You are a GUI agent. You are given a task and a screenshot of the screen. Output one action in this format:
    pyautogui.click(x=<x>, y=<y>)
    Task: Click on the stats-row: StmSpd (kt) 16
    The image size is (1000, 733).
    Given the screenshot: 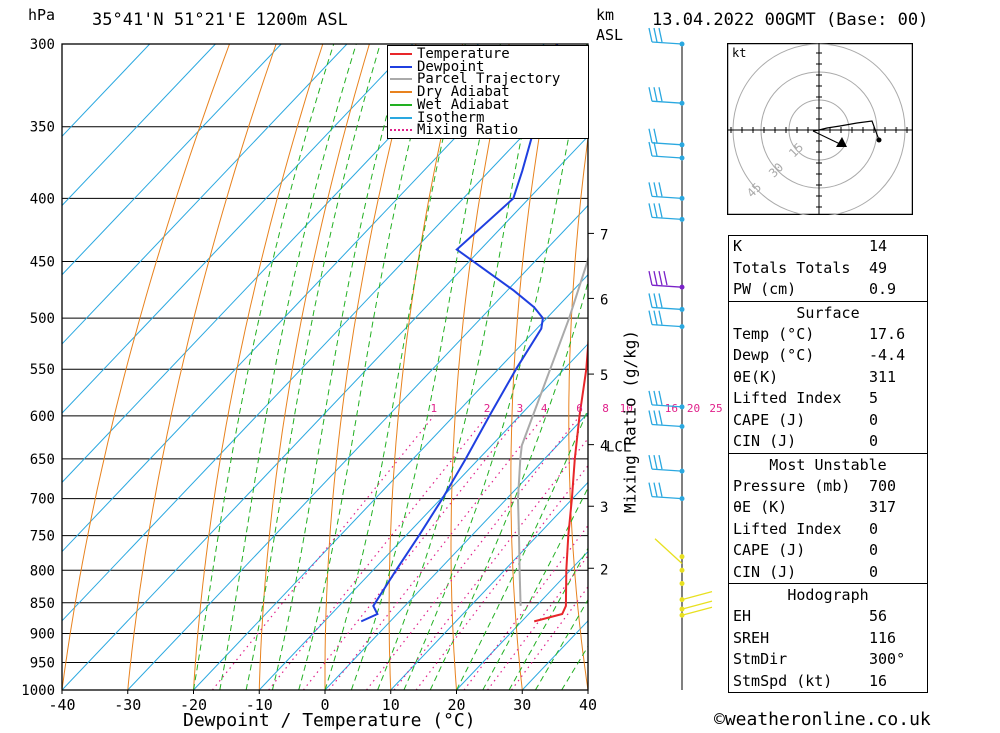 What is the action you would take?
    pyautogui.click(x=828, y=682)
    